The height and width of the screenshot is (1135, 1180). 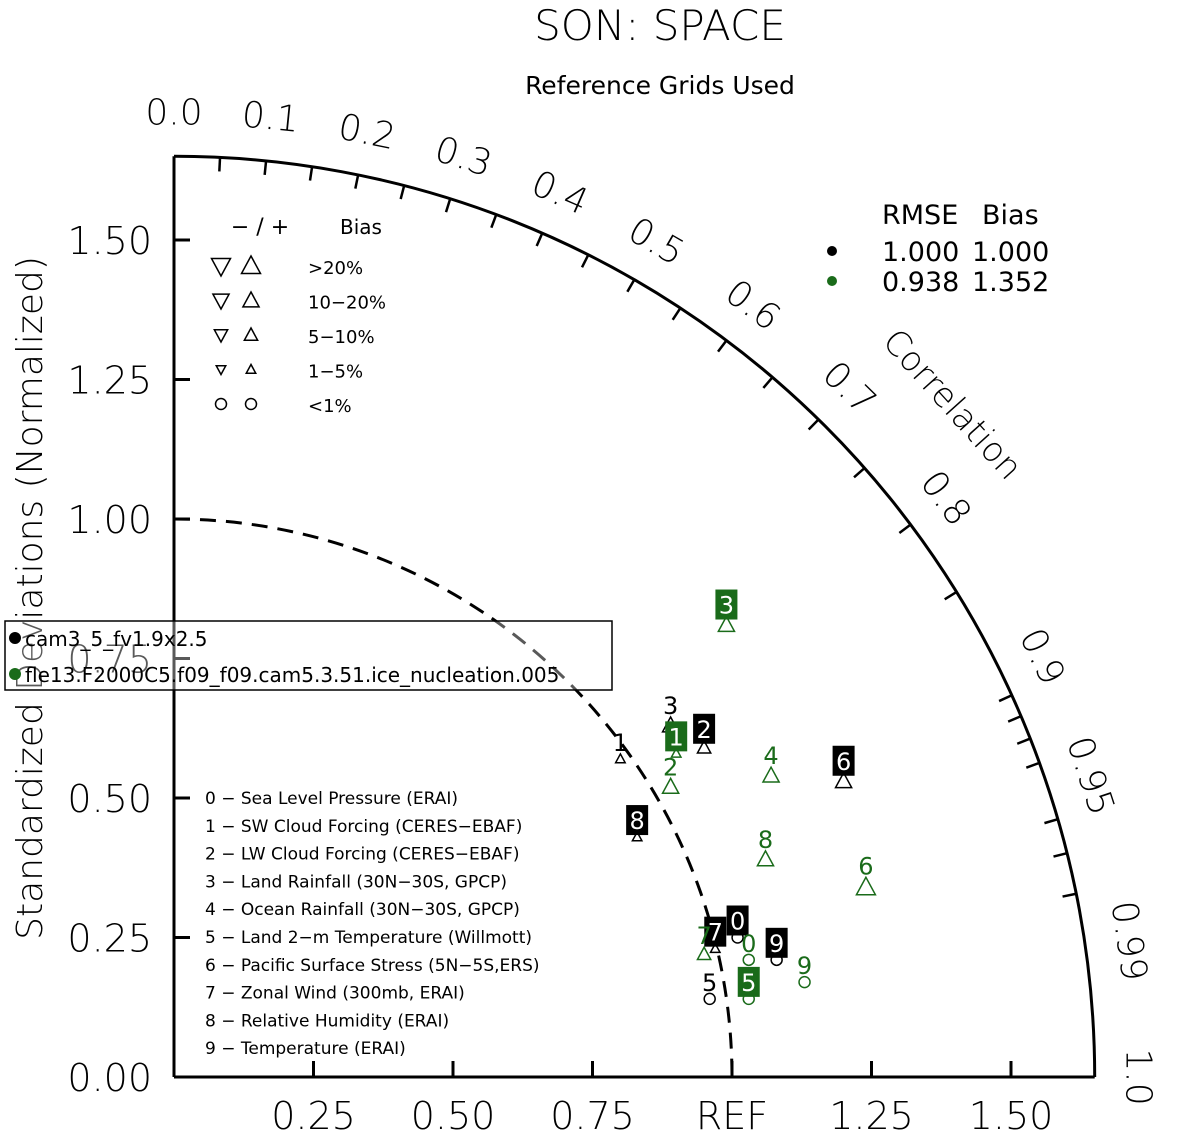 What do you see at coordinates (770, 756) in the screenshot?
I see `data-point-label: 4` at bounding box center [770, 756].